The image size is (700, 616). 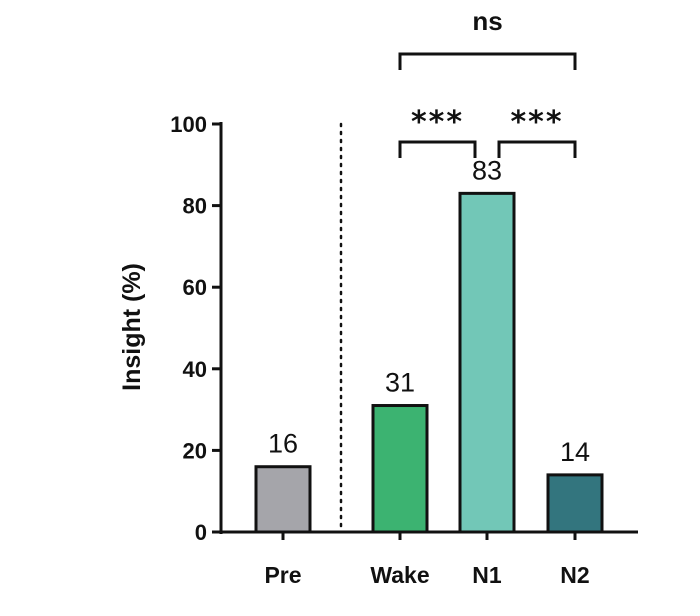 I want to click on bar-pre, so click(x=283, y=499).